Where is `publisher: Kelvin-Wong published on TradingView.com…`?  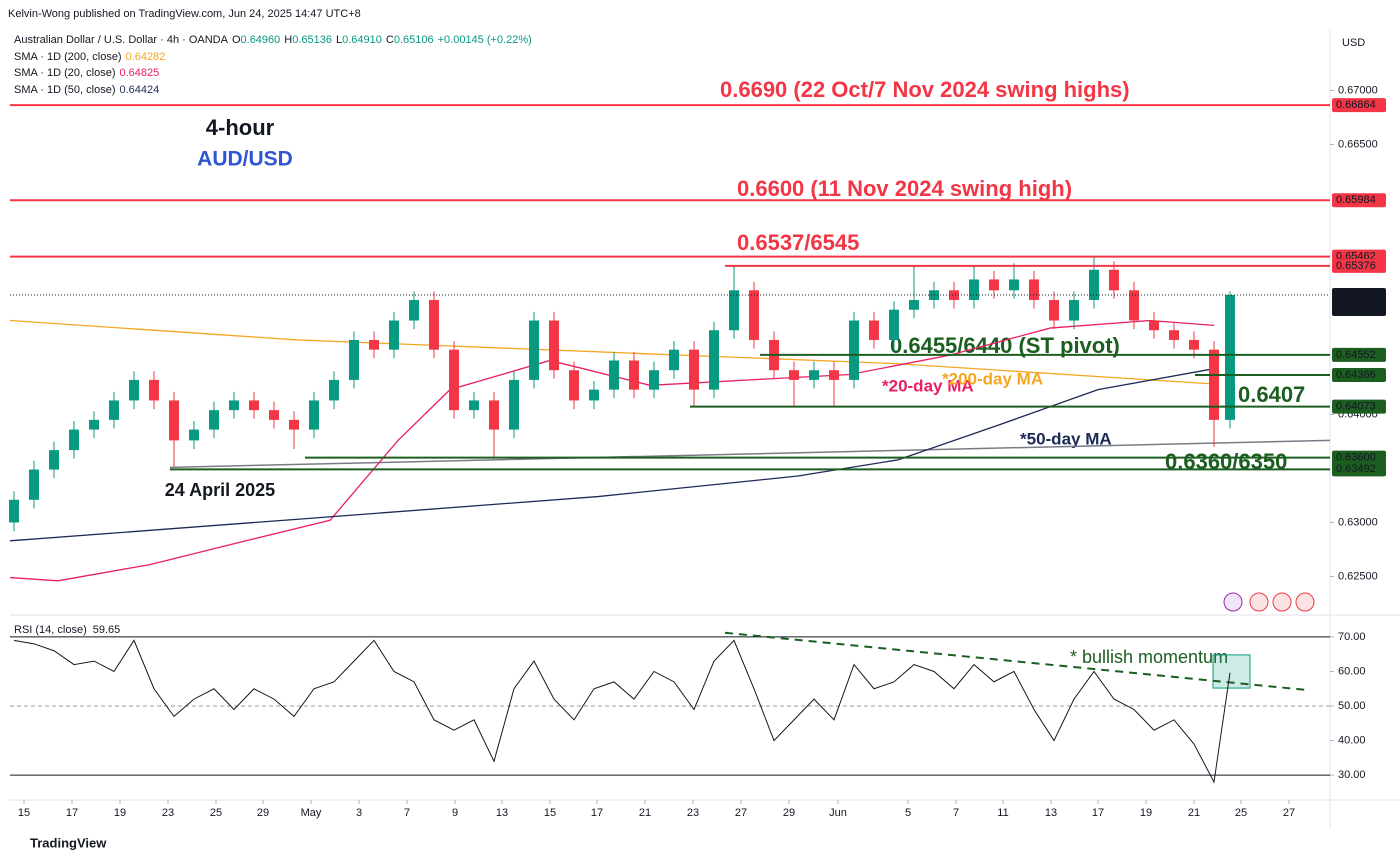 publisher: Kelvin-Wong published on TradingView.com… is located at coordinates (184, 14).